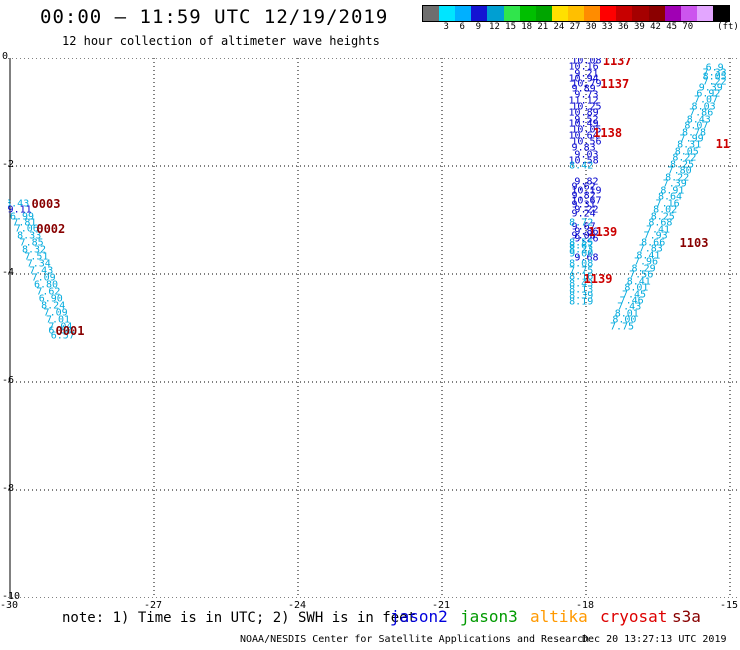  What do you see at coordinates (36, 257) in the screenshot?
I see `swh-value-s3a: 7.51` at bounding box center [36, 257].